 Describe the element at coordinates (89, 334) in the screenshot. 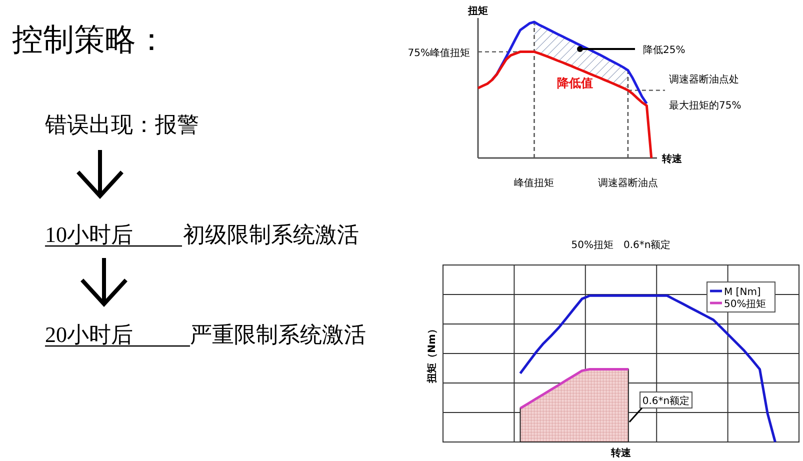

I see `text: 20小时后` at that location.